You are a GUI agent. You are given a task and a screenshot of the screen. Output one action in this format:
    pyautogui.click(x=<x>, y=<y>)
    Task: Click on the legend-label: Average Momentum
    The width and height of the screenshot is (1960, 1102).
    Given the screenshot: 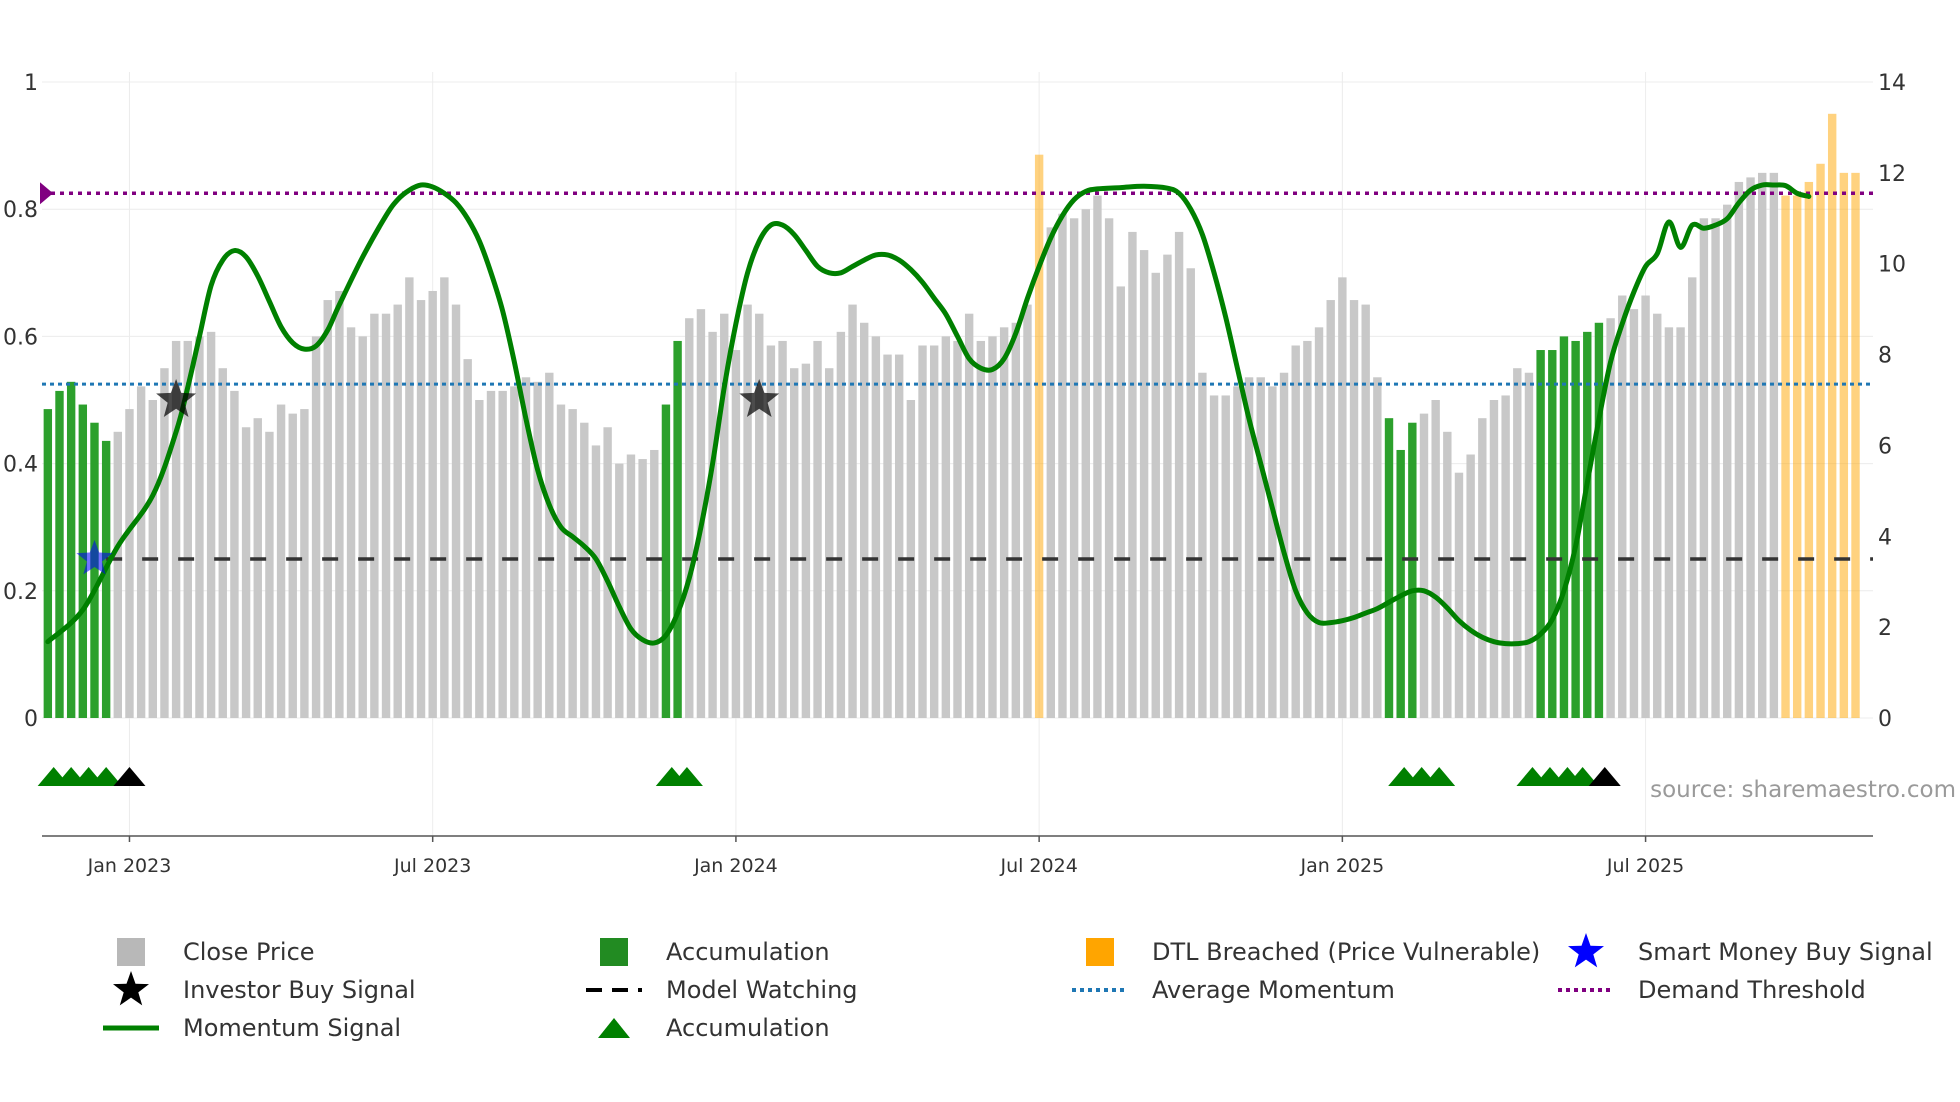 What is the action you would take?
    pyautogui.click(x=1273, y=990)
    